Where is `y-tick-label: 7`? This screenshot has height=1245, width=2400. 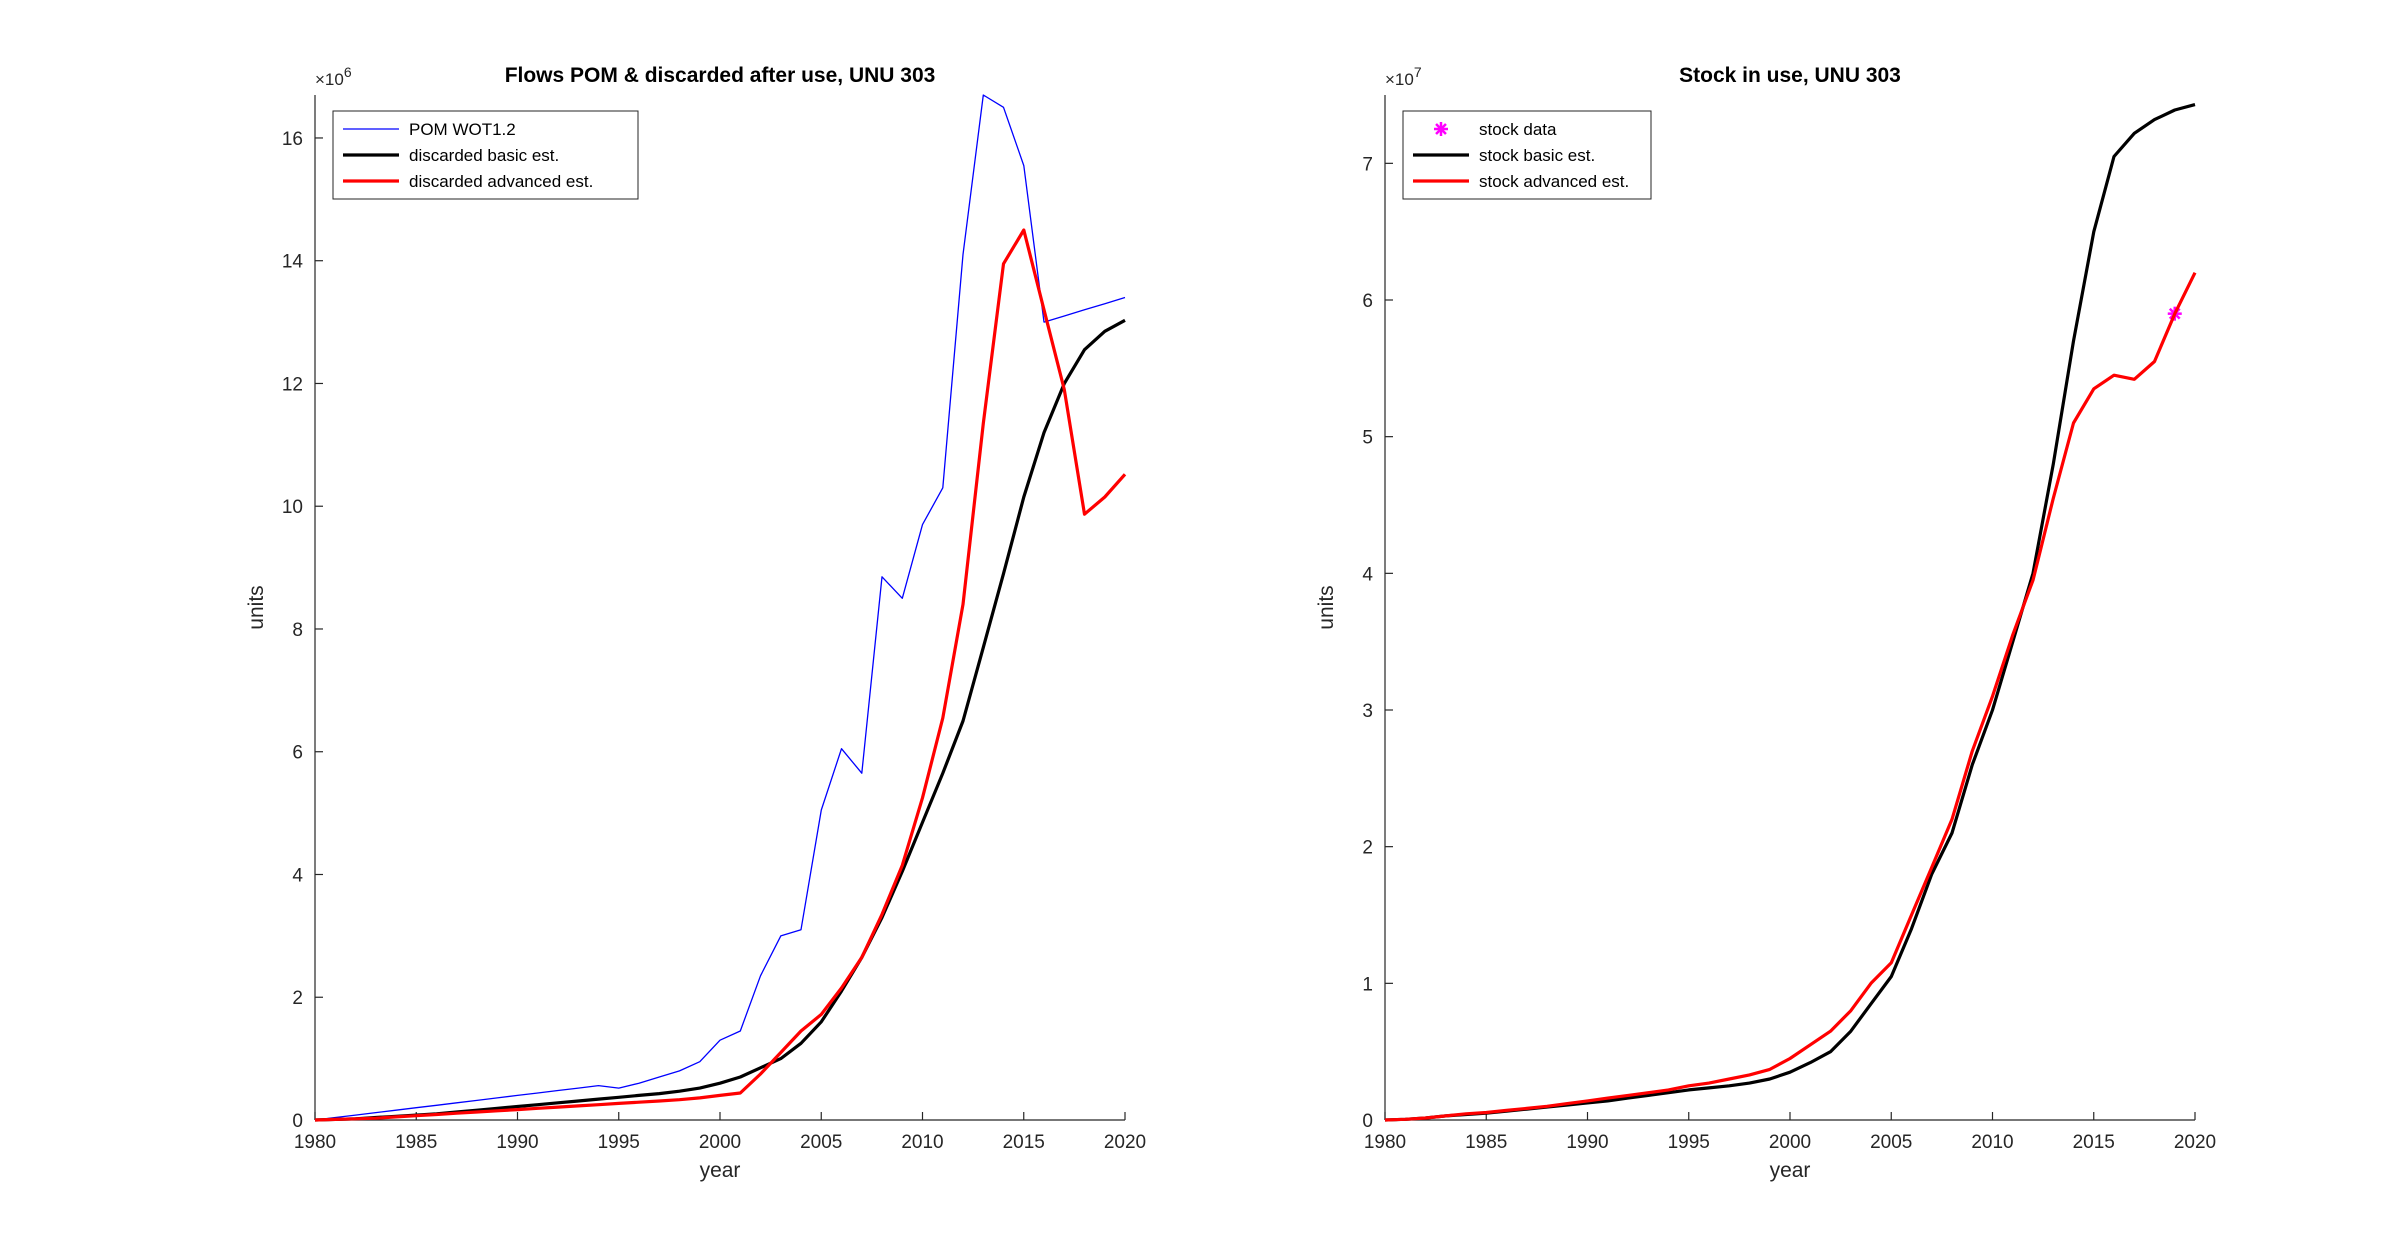 y-tick-label: 7 is located at coordinates (1367, 164).